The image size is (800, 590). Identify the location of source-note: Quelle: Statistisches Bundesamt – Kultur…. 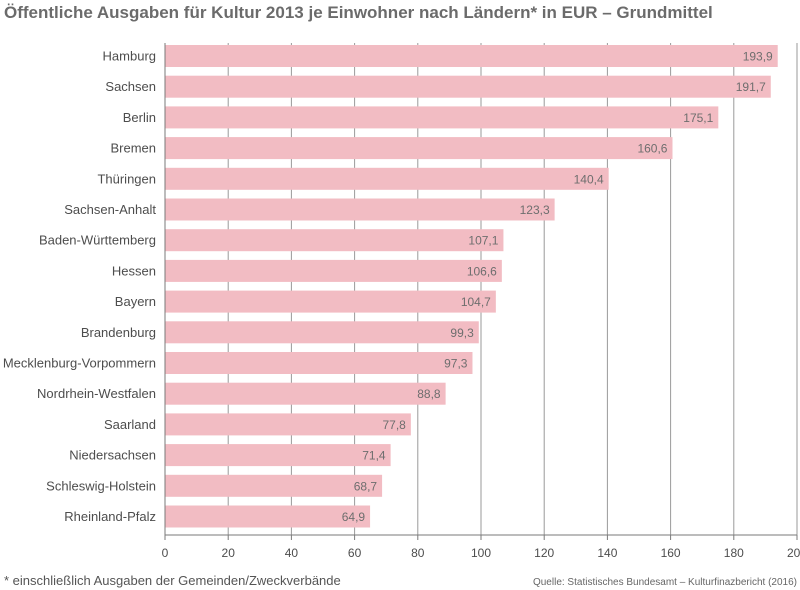
(664, 582).